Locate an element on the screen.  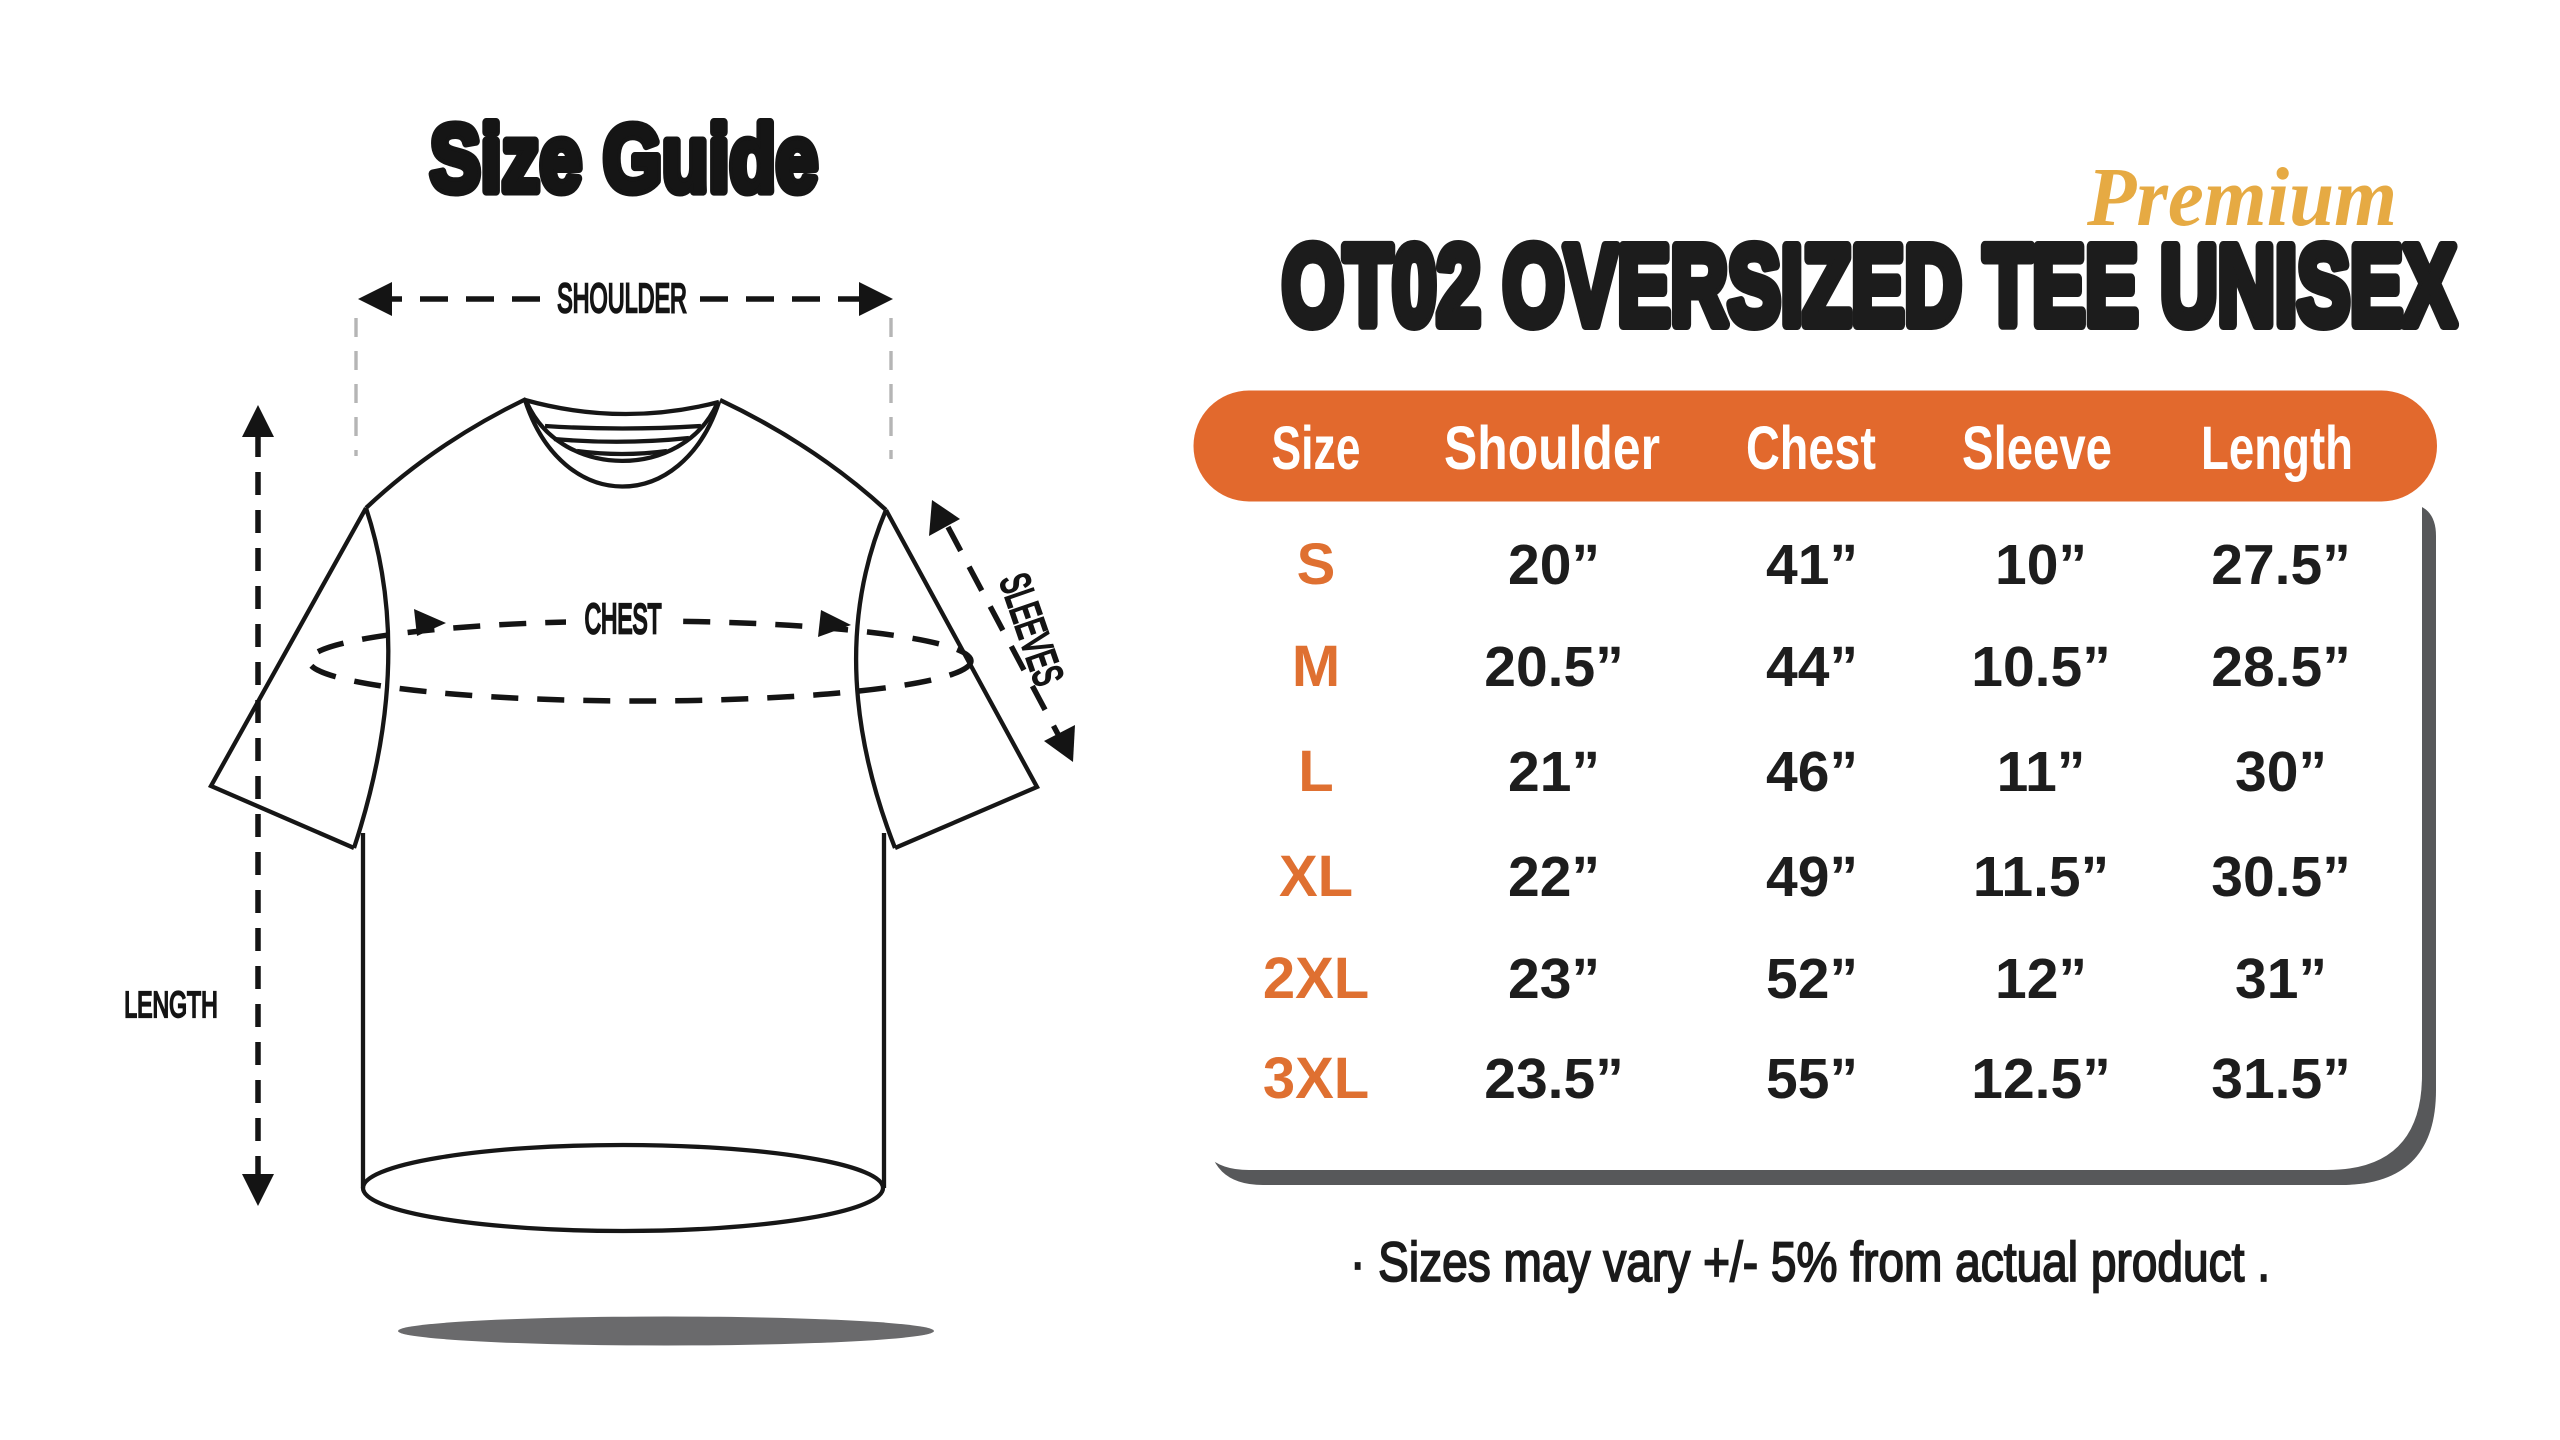
svg-text: CHEST is located at coordinates (623, 619).